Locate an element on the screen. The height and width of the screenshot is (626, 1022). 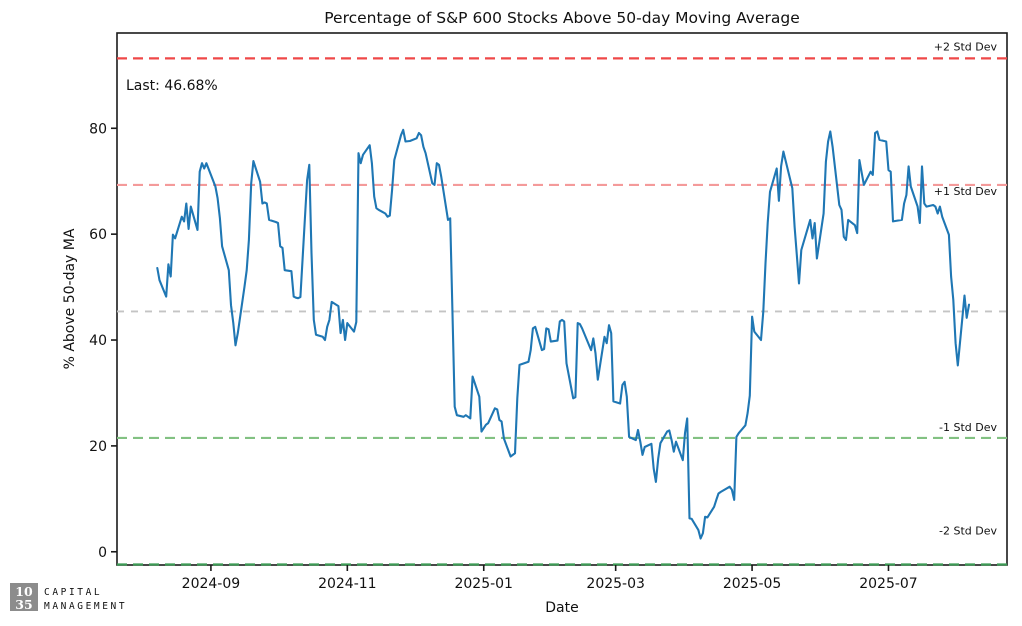
logo-text-line2: MANAGEMENT is located at coordinates (85, 606).